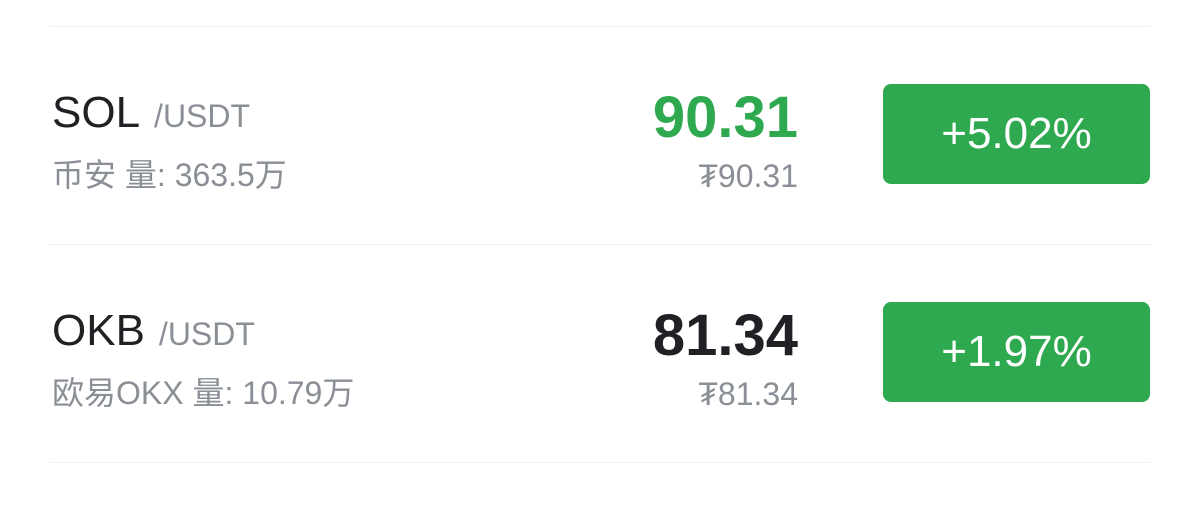 This screenshot has width=1200, height=506. I want to click on volume: 量: 363.5万, so click(205, 175).